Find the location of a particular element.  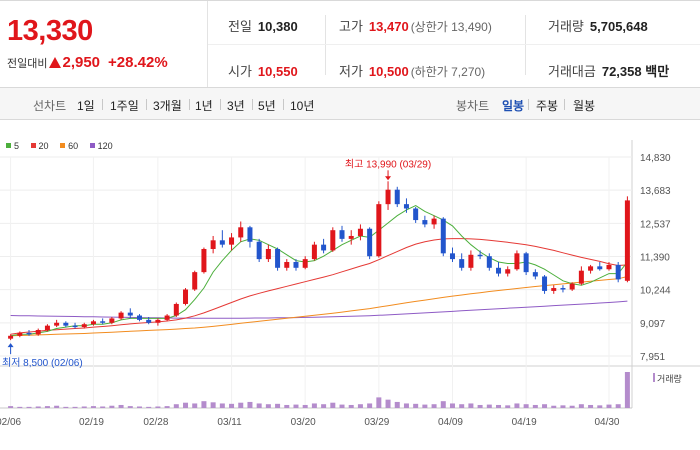

tab-10y: 10년 is located at coordinates (302, 106).